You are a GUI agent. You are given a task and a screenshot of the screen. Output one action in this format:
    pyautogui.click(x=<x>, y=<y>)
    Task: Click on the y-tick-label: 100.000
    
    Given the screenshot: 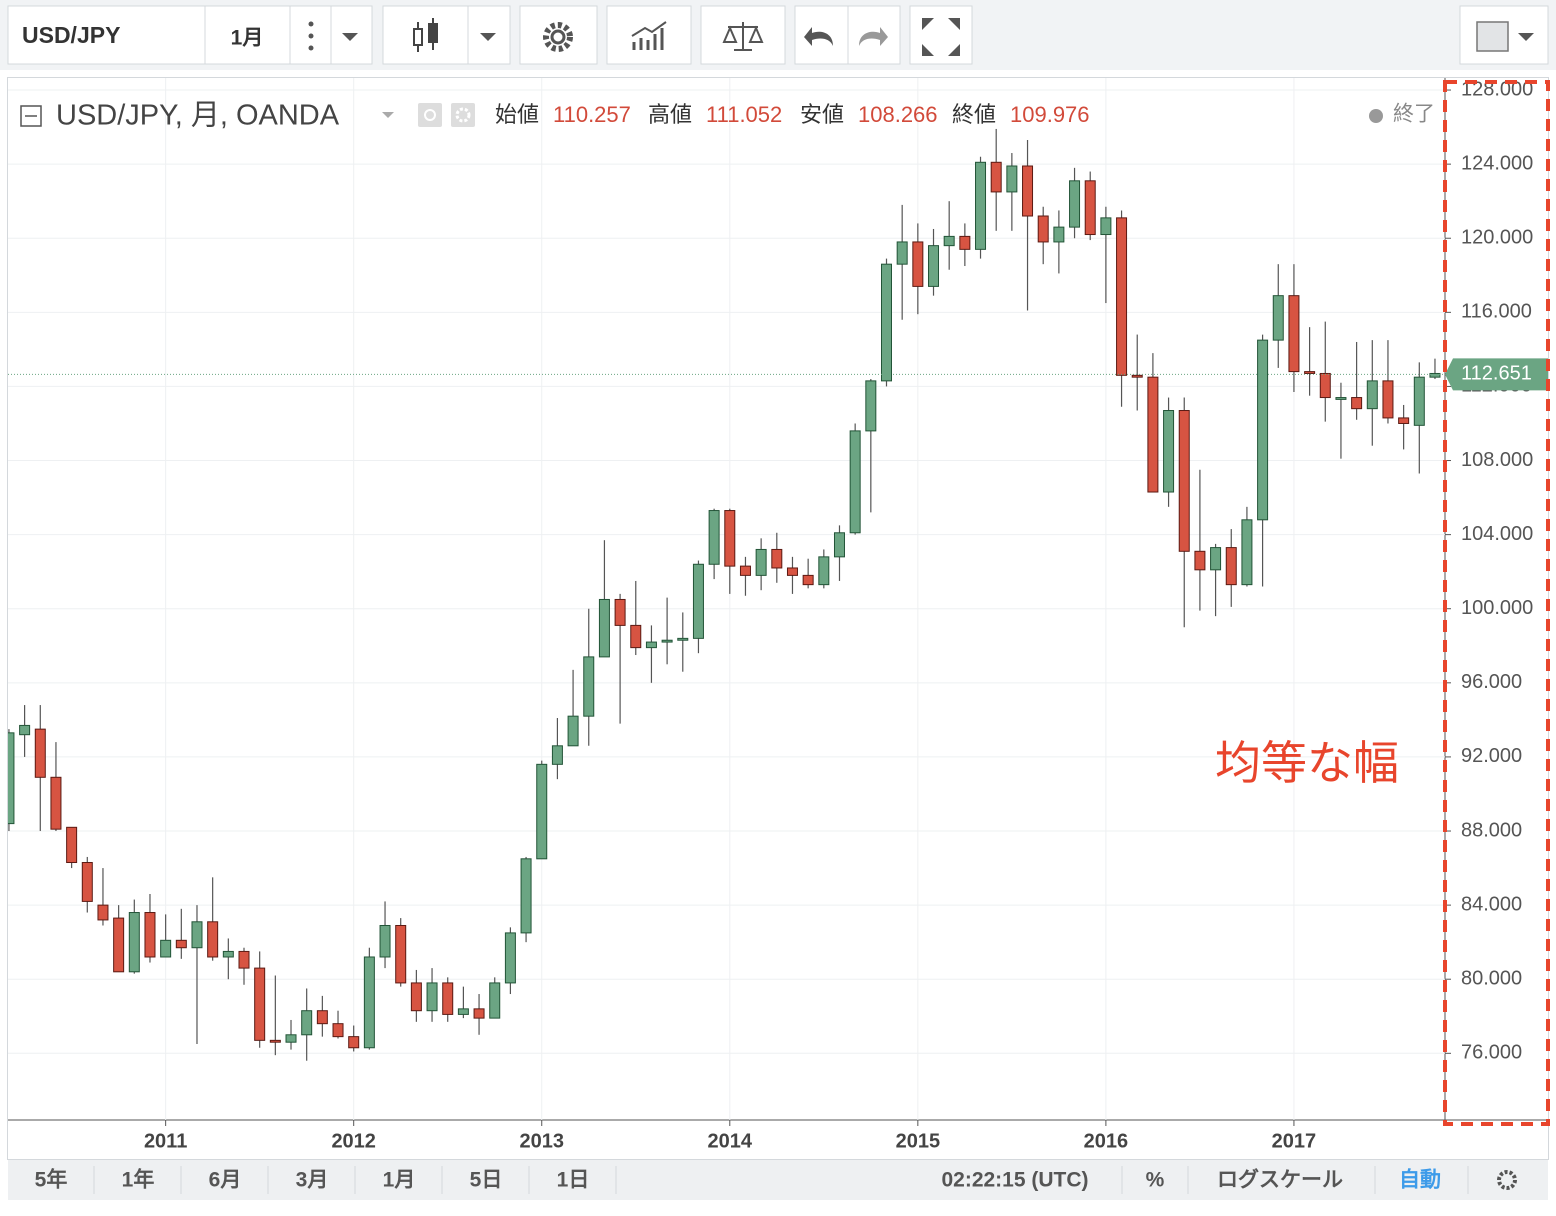 What is the action you would take?
    pyautogui.click(x=1497, y=608)
    